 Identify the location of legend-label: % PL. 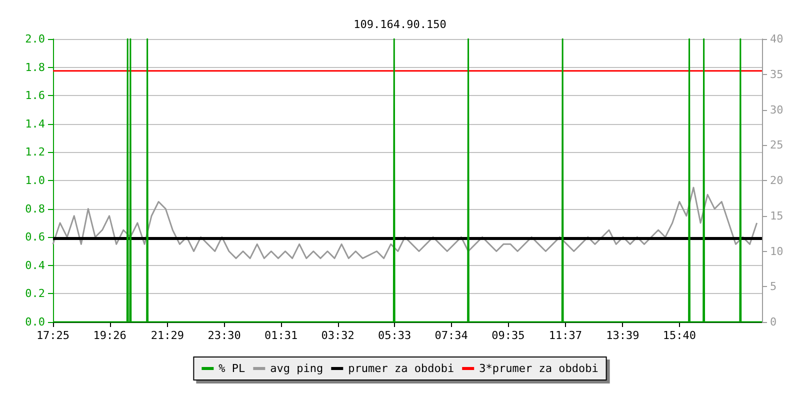
(232, 368).